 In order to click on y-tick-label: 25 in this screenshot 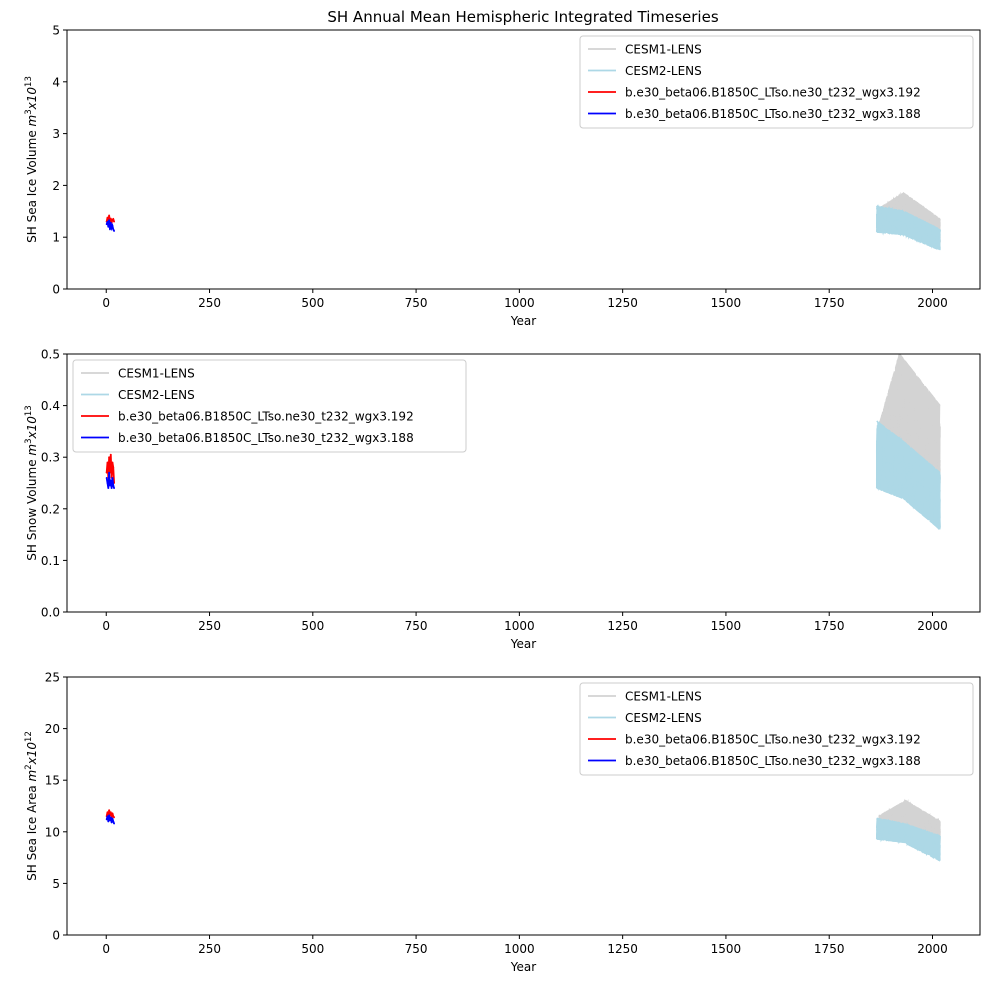, I will do `click(52, 678)`.